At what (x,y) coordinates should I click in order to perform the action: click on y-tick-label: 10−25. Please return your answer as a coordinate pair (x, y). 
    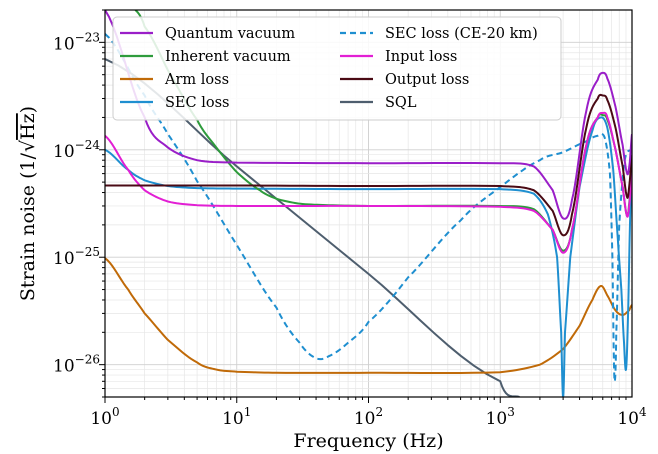
    Looking at the image, I should click on (76, 257).